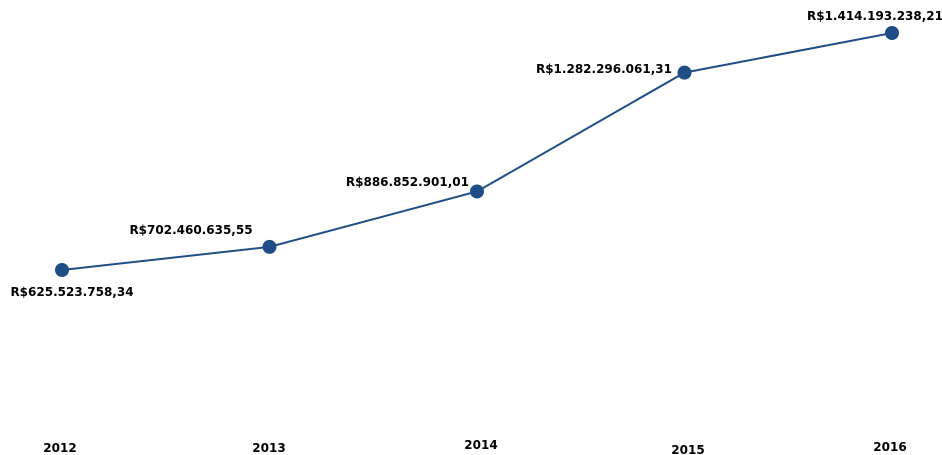  I want to click on x-tick-label-2012: 2012, so click(59, 448).